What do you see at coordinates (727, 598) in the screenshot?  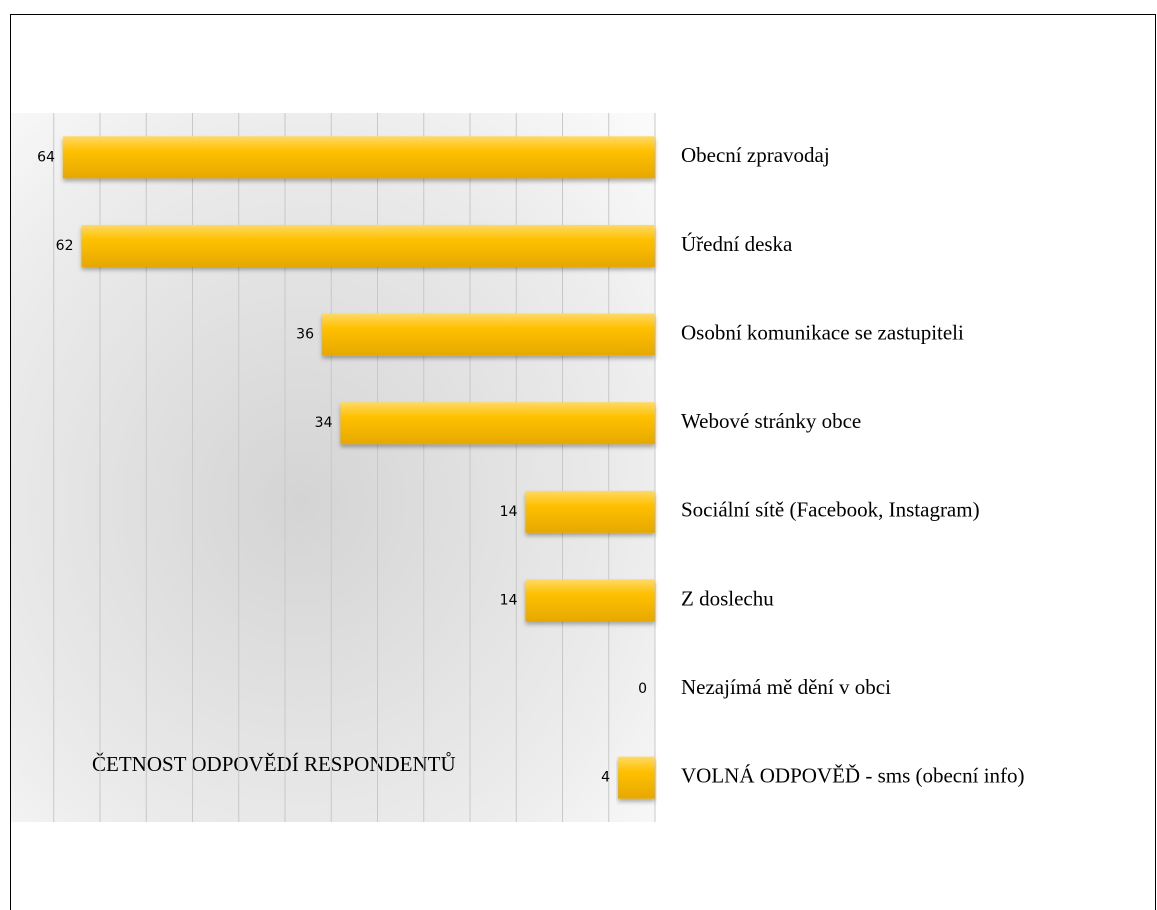 I see `category-label: Z doslechu` at bounding box center [727, 598].